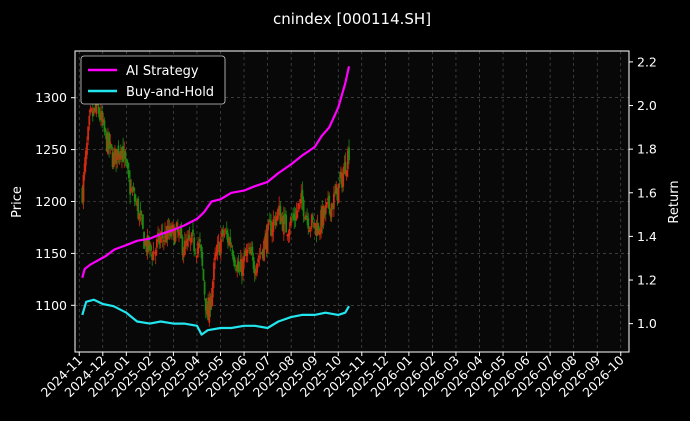 The image size is (690, 421). I want to click on left-tick-label: 1200, so click(51, 201).